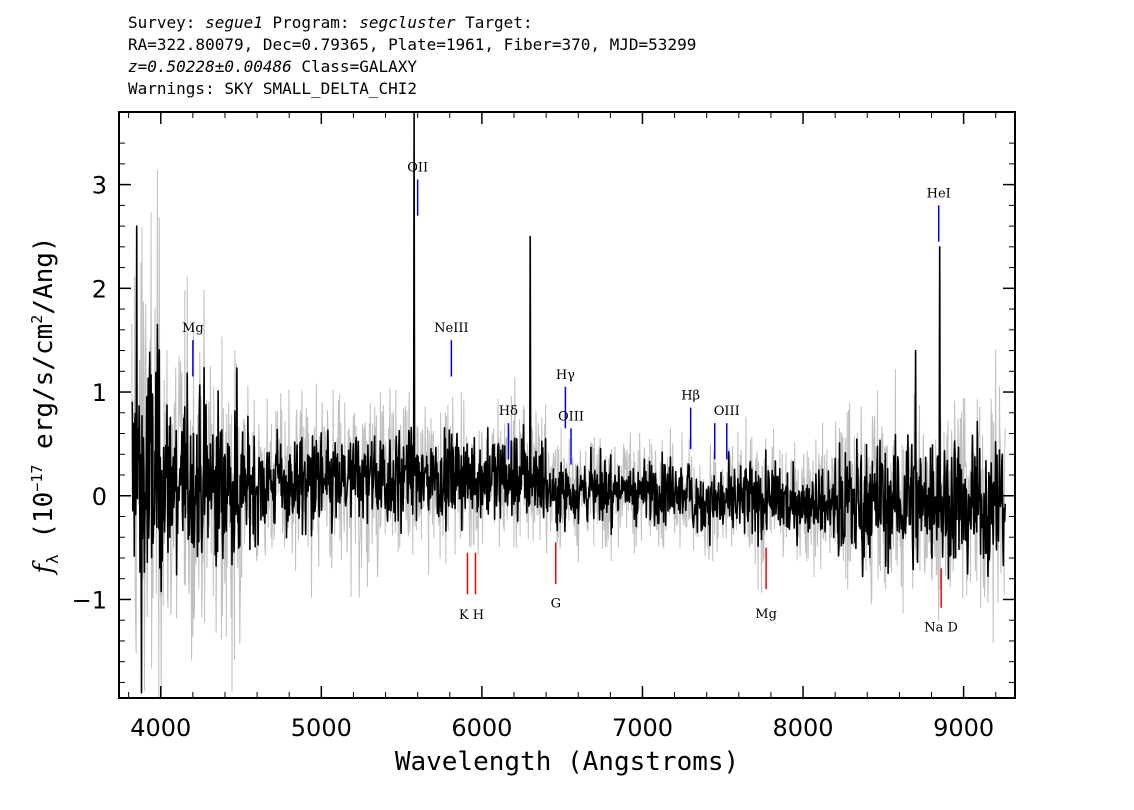 The height and width of the screenshot is (810, 1134). What do you see at coordinates (471, 615) in the screenshot?
I see `absorption-line-label: K H` at bounding box center [471, 615].